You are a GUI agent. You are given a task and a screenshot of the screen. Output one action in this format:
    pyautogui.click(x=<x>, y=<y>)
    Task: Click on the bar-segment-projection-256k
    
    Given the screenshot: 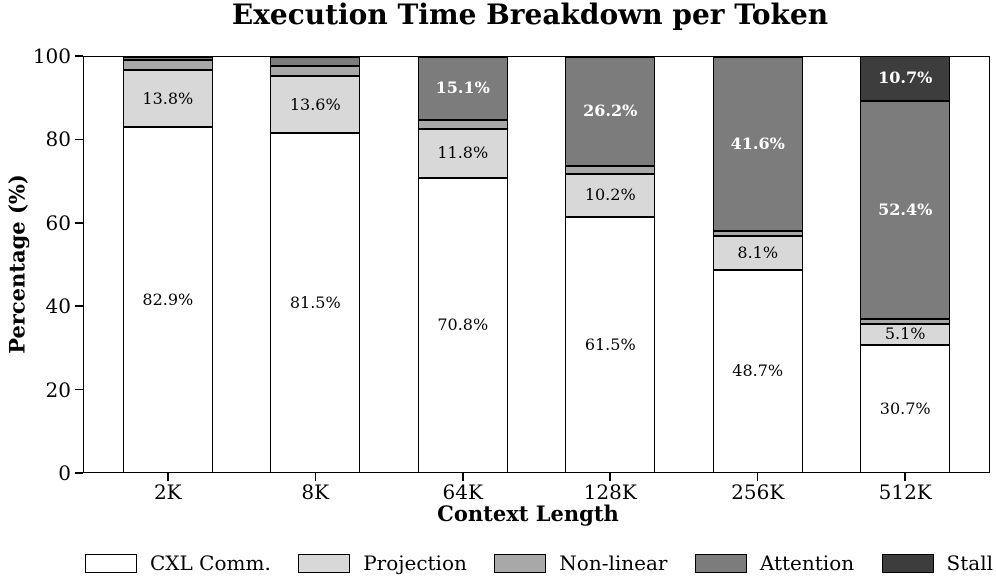 What is the action you would take?
    pyautogui.click(x=757, y=253)
    